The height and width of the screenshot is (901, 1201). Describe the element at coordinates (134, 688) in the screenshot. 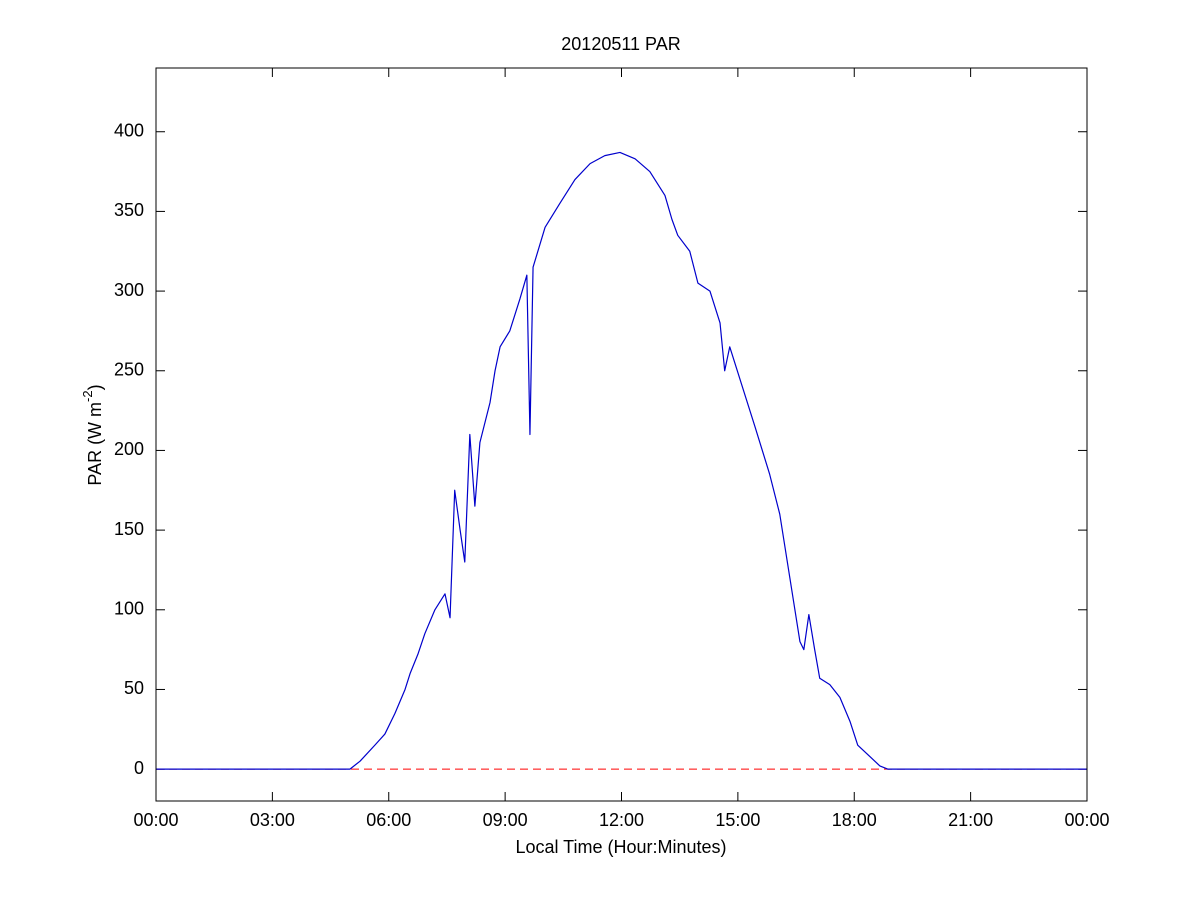

I see `y-tick-label: 50` at that location.